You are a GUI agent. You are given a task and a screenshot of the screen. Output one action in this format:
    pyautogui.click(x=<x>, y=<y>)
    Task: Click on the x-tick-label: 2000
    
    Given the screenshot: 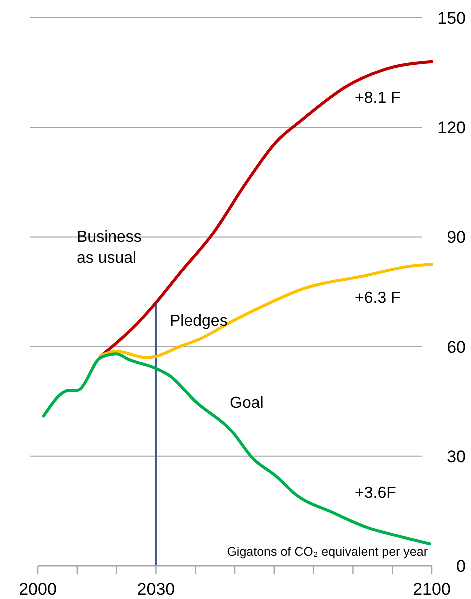 What is the action you would take?
    pyautogui.click(x=38, y=589)
    